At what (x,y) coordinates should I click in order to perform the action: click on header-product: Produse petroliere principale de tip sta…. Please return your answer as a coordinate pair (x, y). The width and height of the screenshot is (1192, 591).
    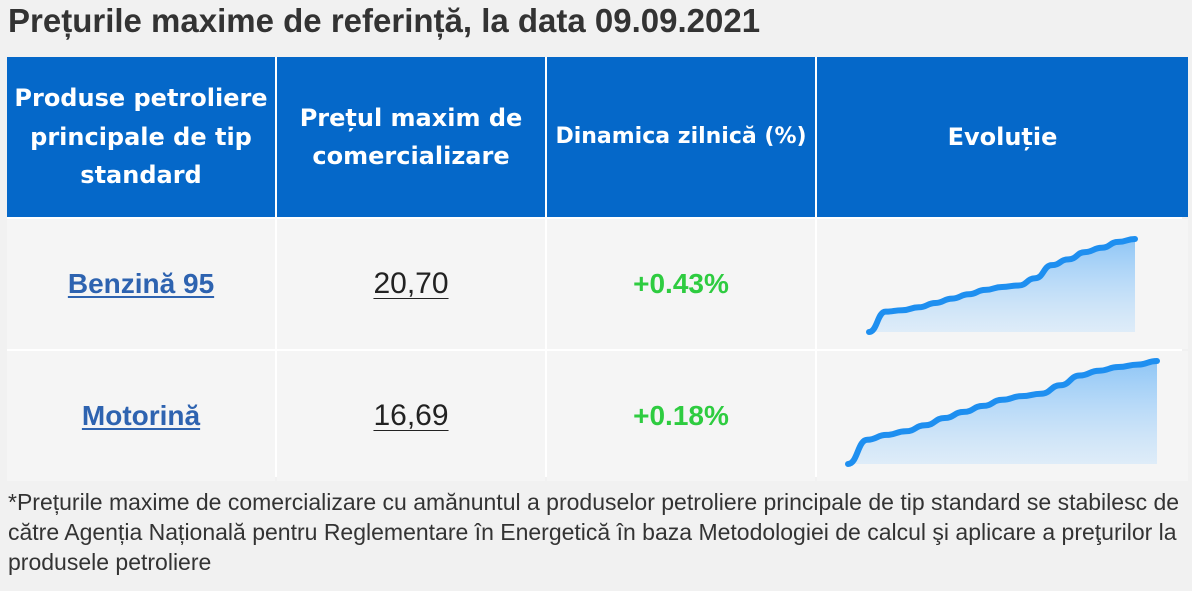
    Looking at the image, I should click on (141, 137).